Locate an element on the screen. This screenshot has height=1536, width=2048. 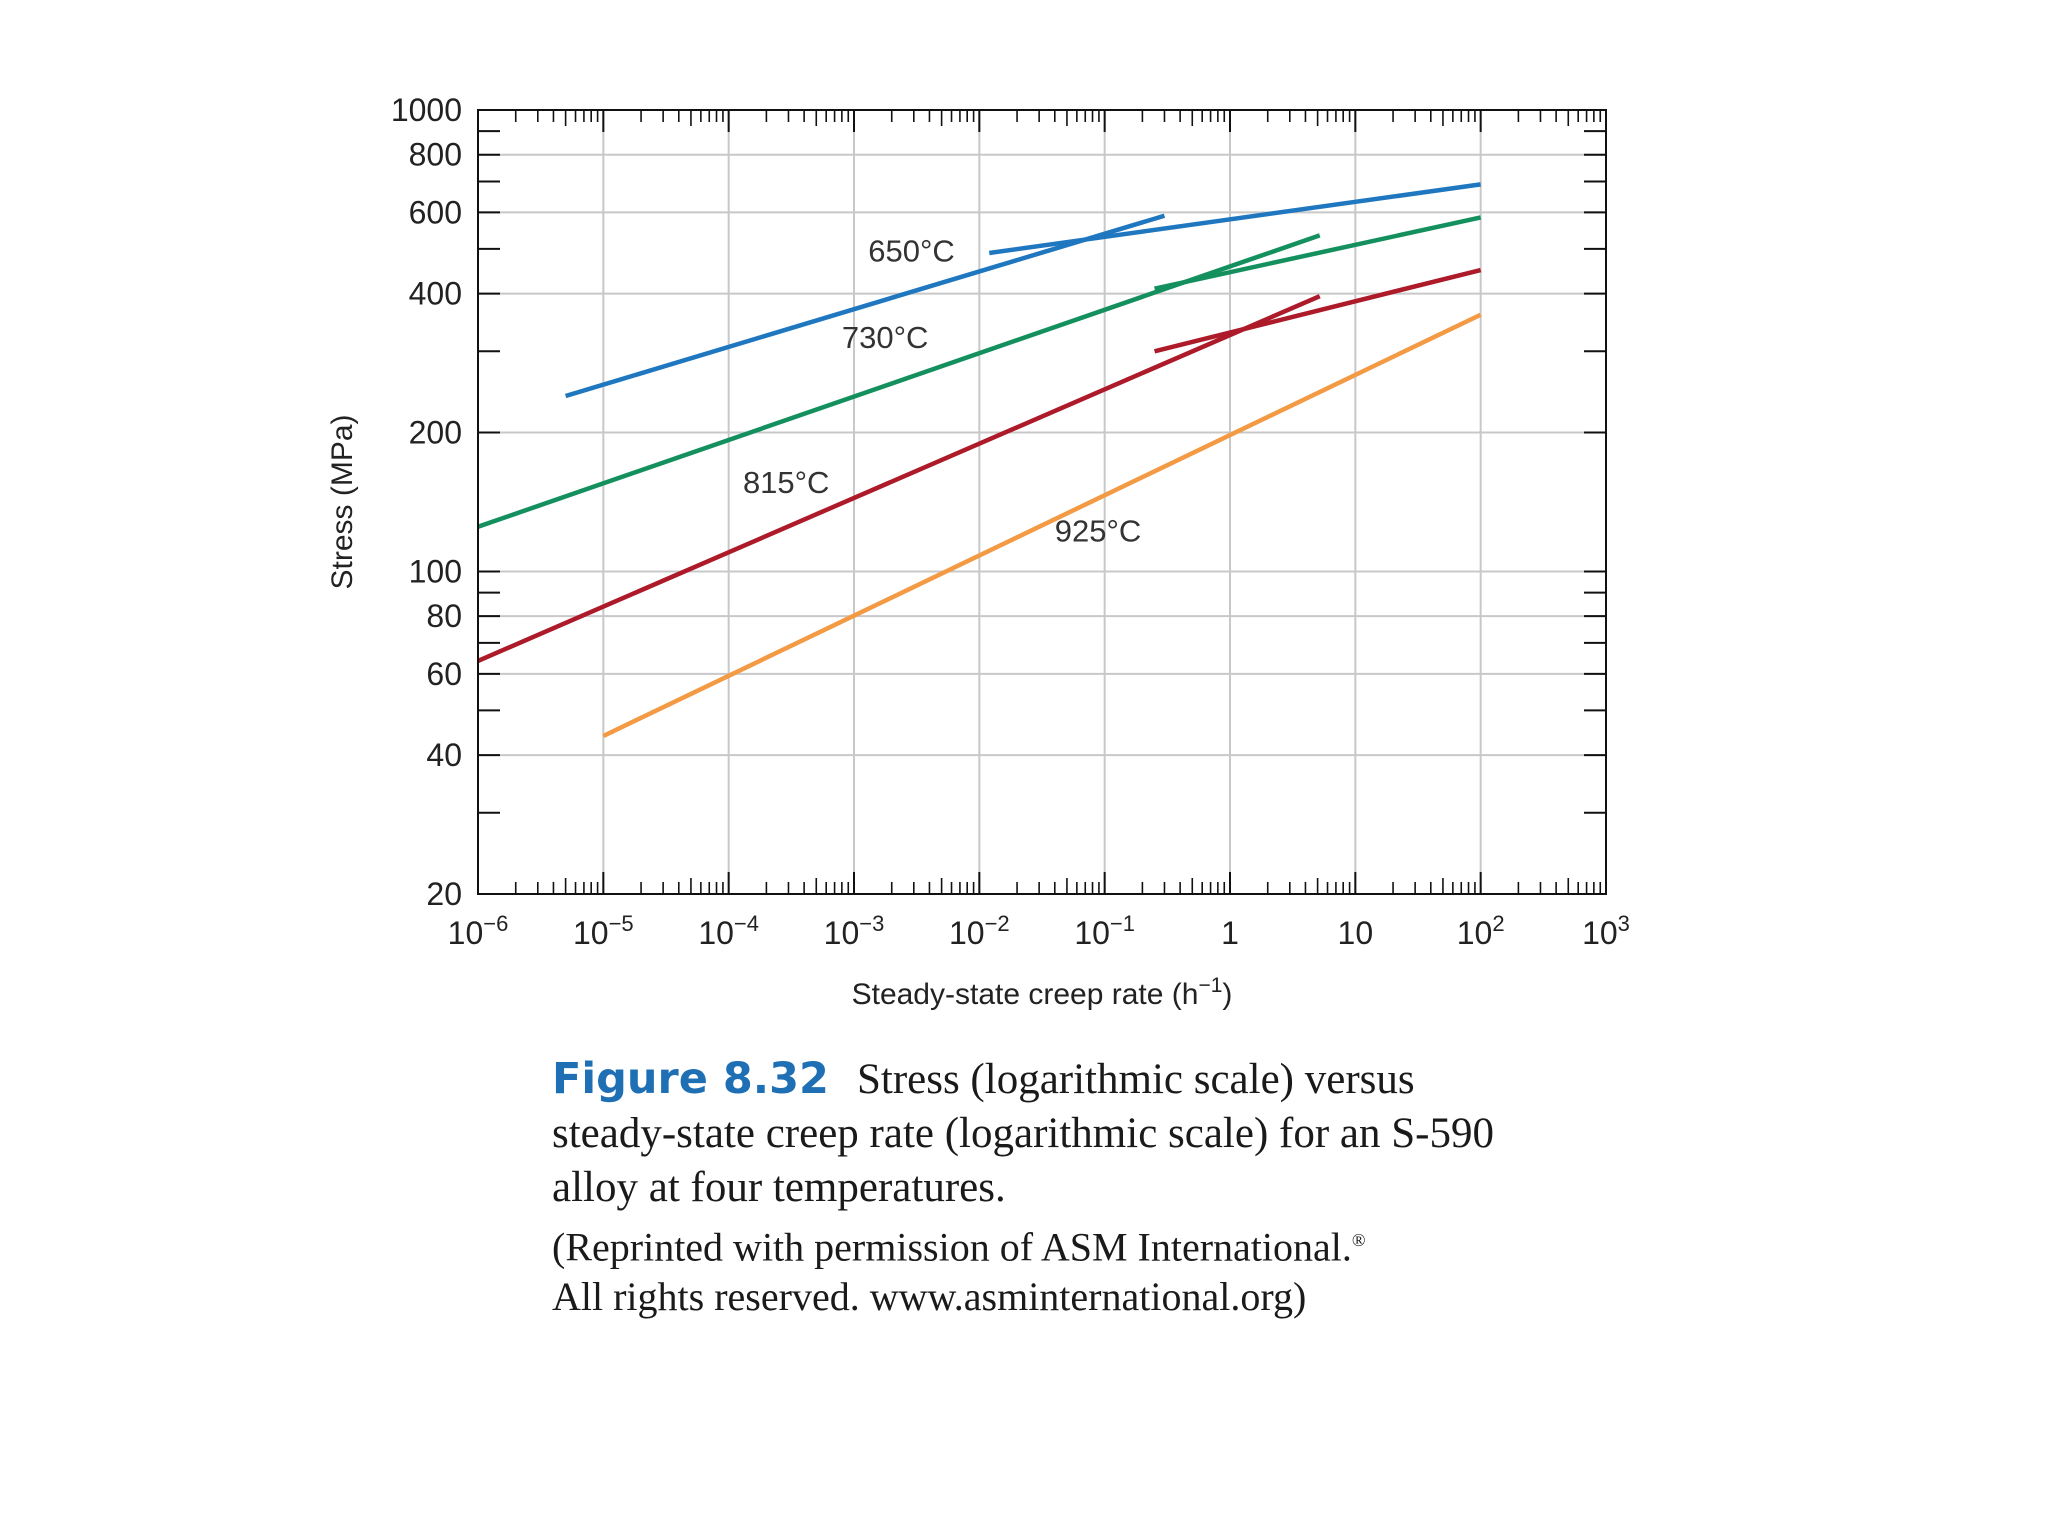
series-line-925c is located at coordinates (1042, 525).